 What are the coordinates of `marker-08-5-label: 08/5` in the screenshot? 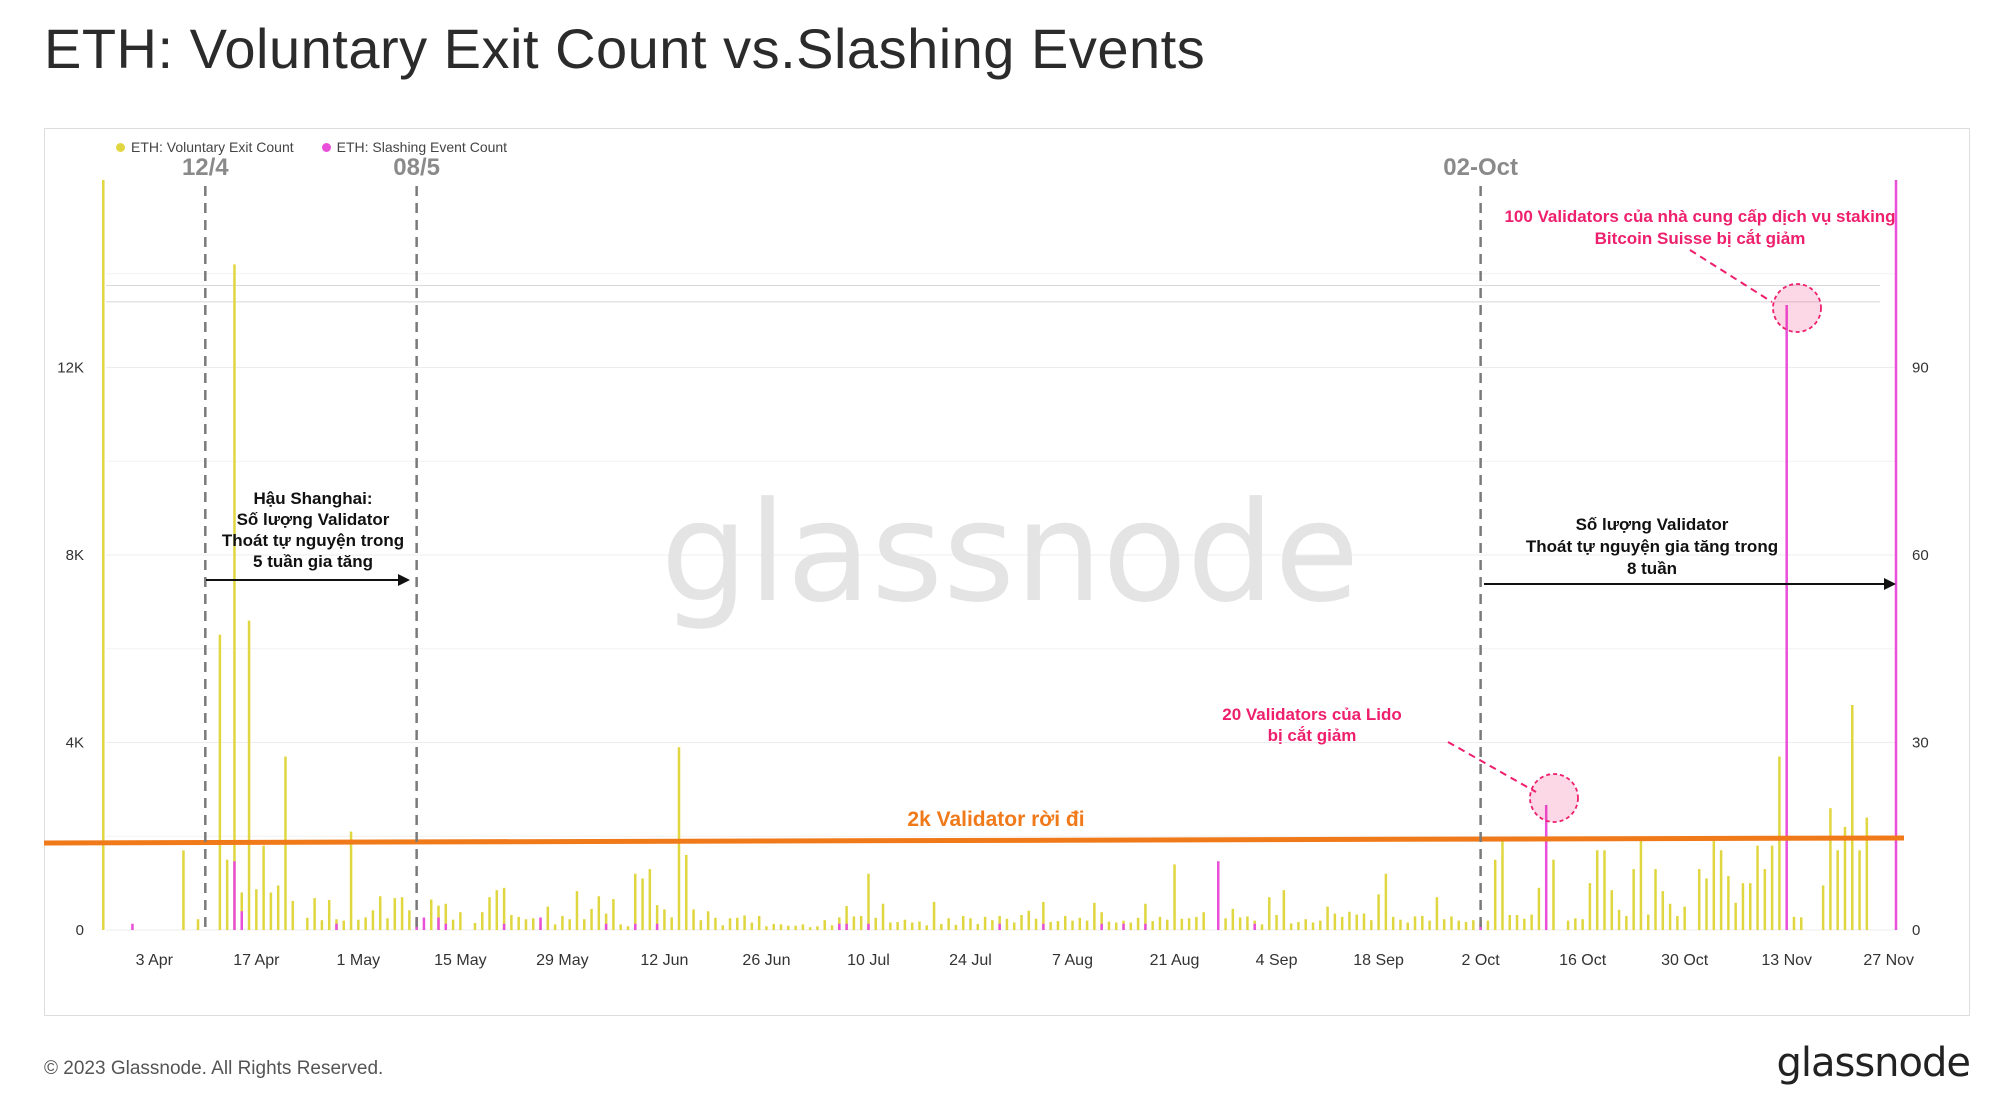 It's located at (416, 167).